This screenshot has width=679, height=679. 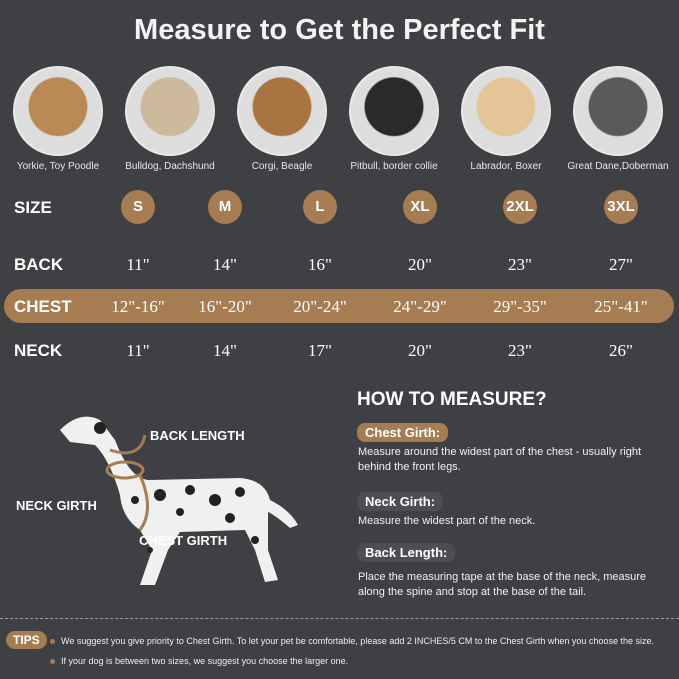 I want to click on table-cell: 12"-16", so click(x=138, y=306).